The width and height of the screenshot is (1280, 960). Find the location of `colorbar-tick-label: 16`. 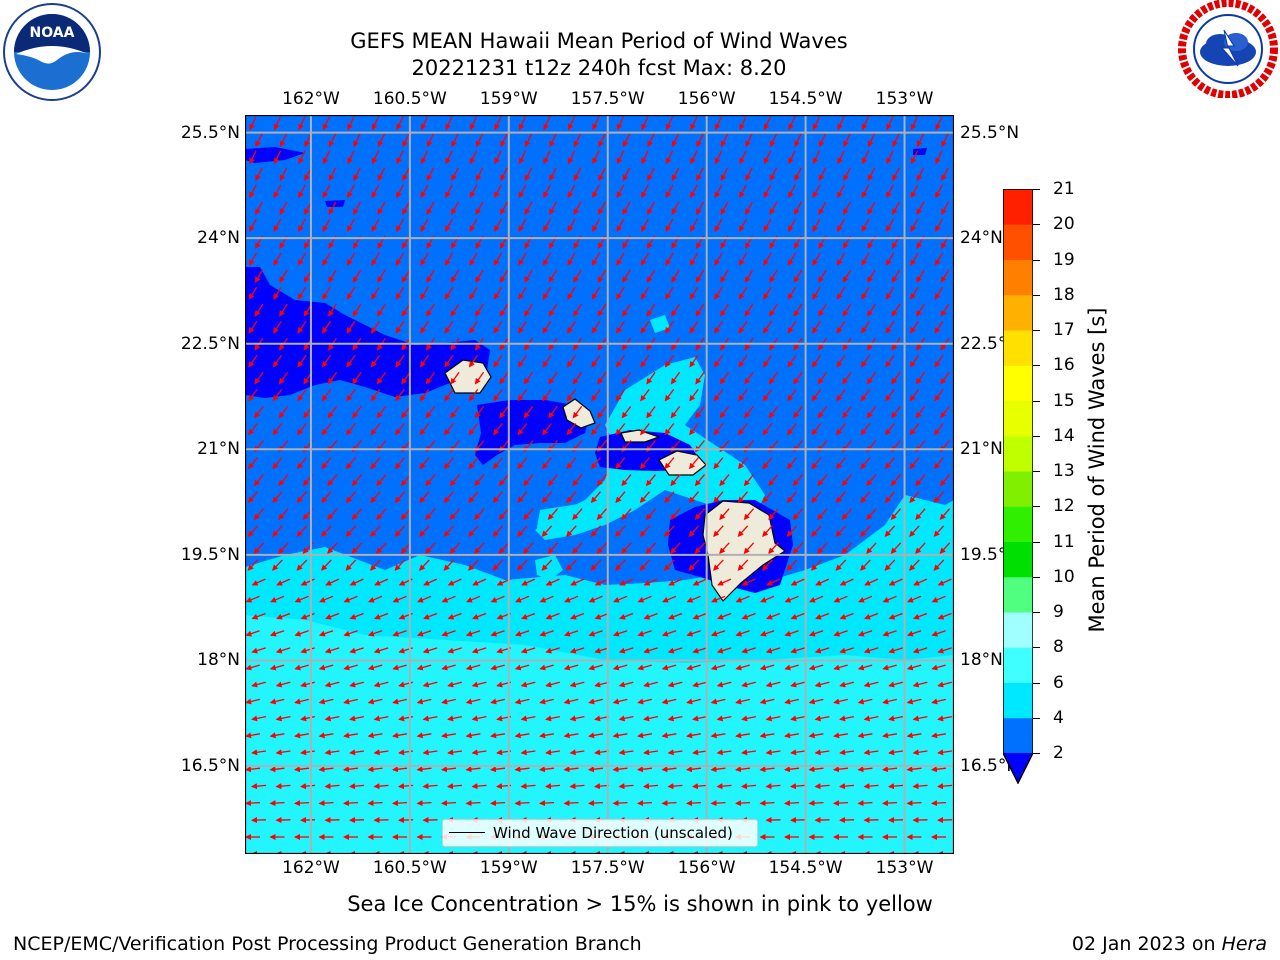

colorbar-tick-label: 16 is located at coordinates (1064, 365).